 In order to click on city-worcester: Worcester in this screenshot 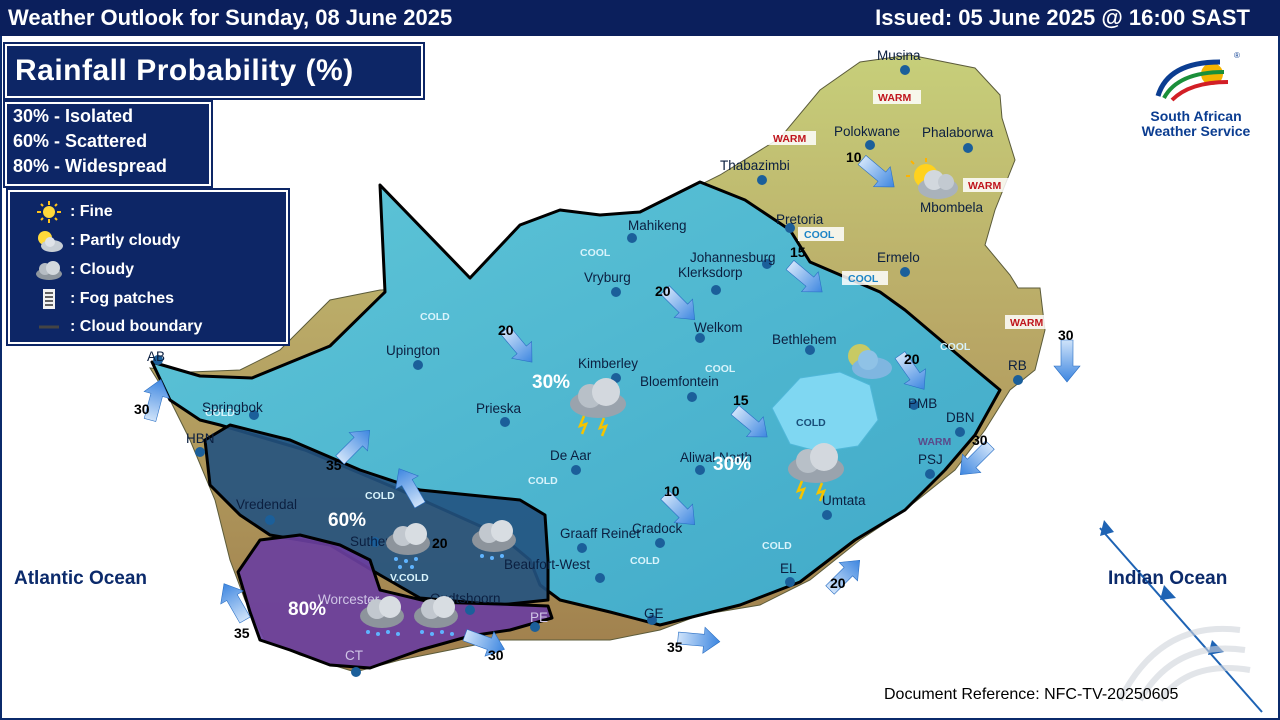, I will do `click(349, 599)`.